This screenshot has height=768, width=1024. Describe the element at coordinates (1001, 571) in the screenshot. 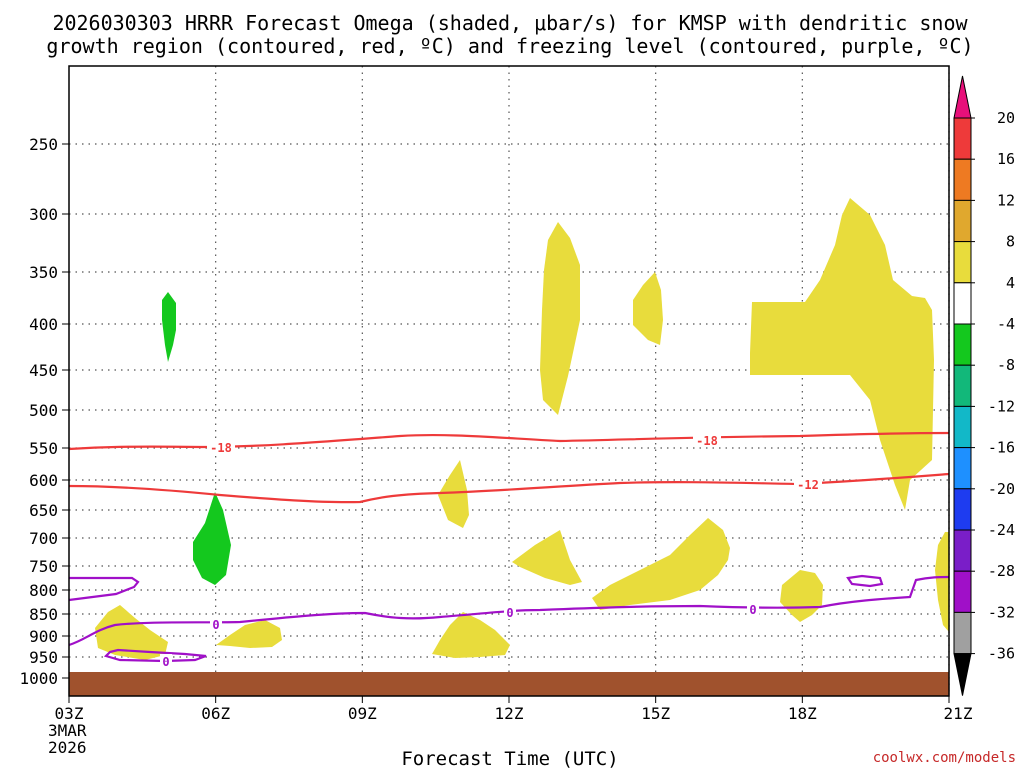

I see `colorbar-label: -28` at that location.